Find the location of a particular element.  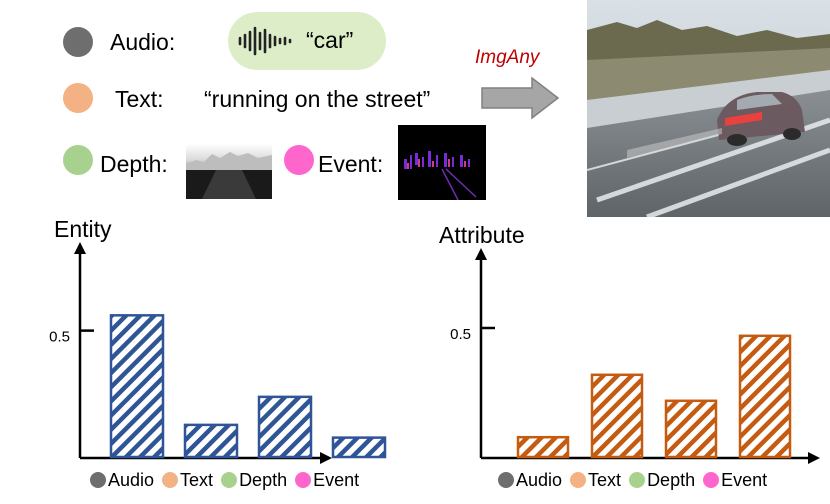

chart-title-attribute: Attribute is located at coordinates (482, 235).